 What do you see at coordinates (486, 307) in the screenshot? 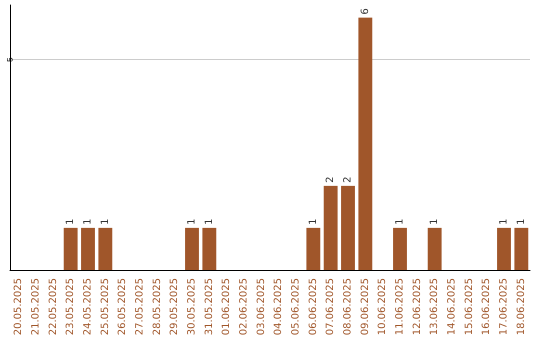
I see `x-tick-label: 16.06.2025` at bounding box center [486, 307].